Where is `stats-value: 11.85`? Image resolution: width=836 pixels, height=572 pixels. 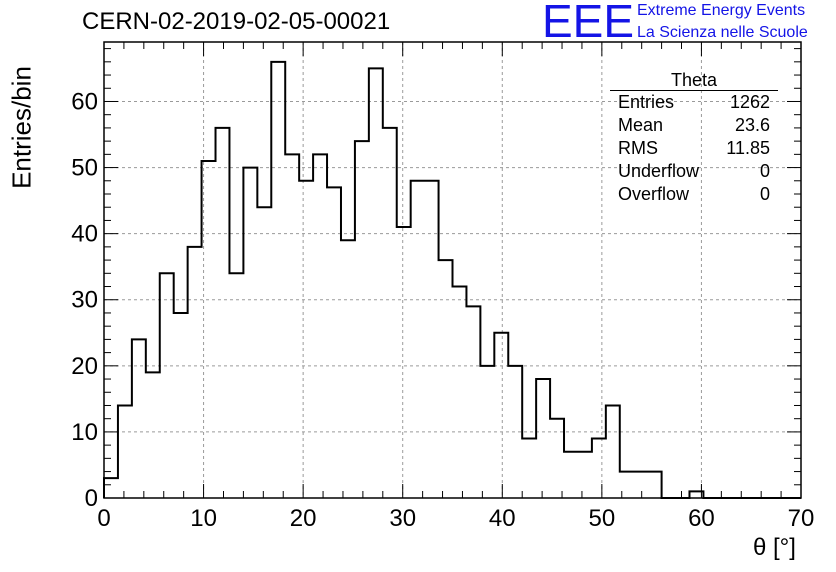 stats-value: 11.85 is located at coordinates (748, 148).